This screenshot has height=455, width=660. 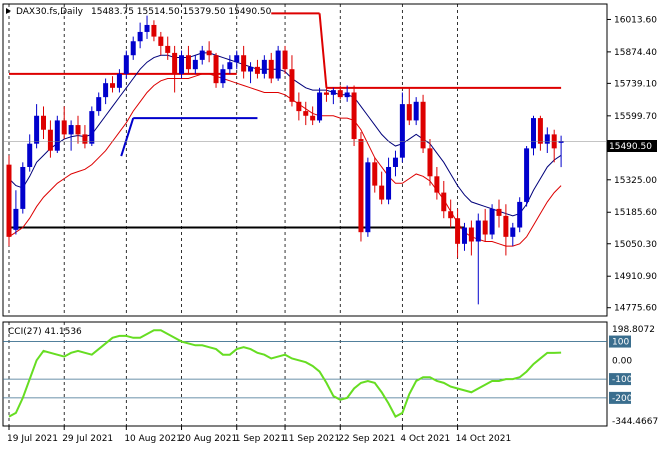 What do you see at coordinates (425, 439) in the screenshot?
I see `date-label: 4 Oct 2021` at bounding box center [425, 439].